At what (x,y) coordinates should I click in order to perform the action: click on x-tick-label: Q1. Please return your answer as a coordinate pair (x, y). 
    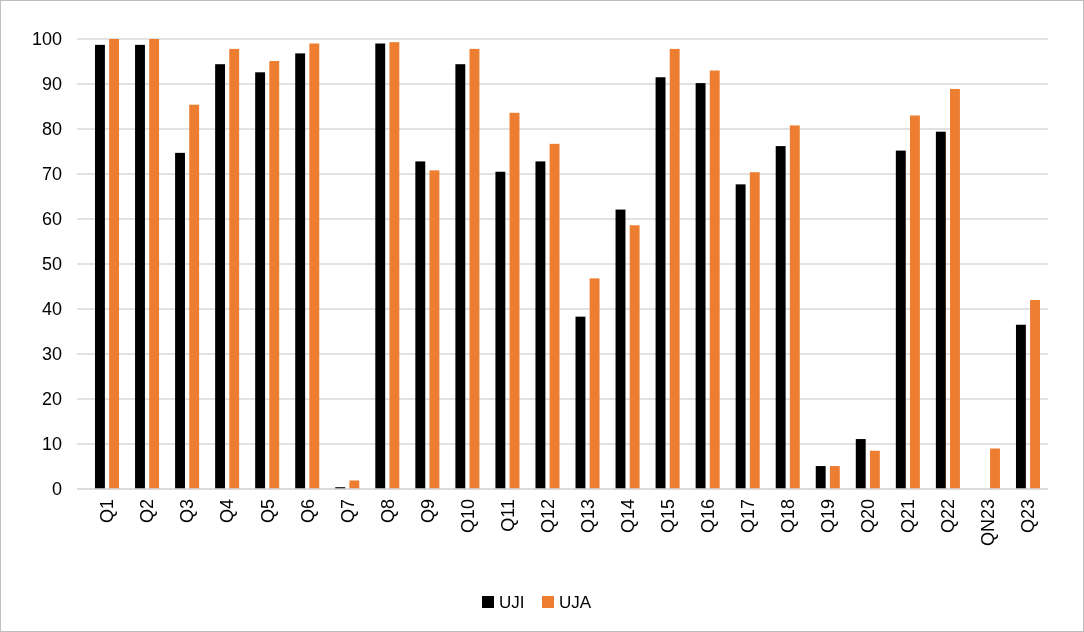
    Looking at the image, I should click on (107, 511).